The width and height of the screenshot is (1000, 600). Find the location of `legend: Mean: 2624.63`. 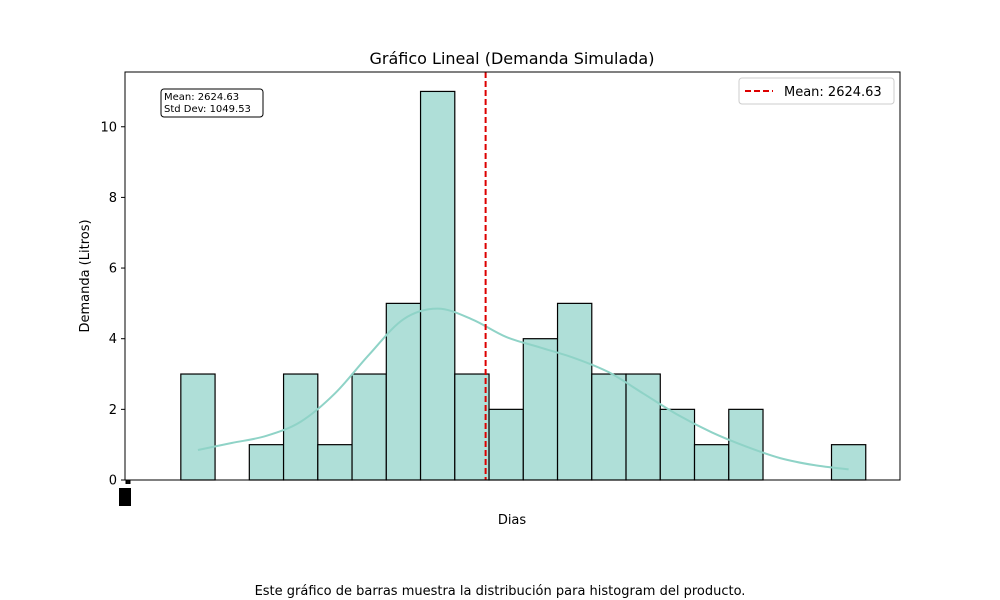

legend: Mean: 2624.63 is located at coordinates (816, 91).